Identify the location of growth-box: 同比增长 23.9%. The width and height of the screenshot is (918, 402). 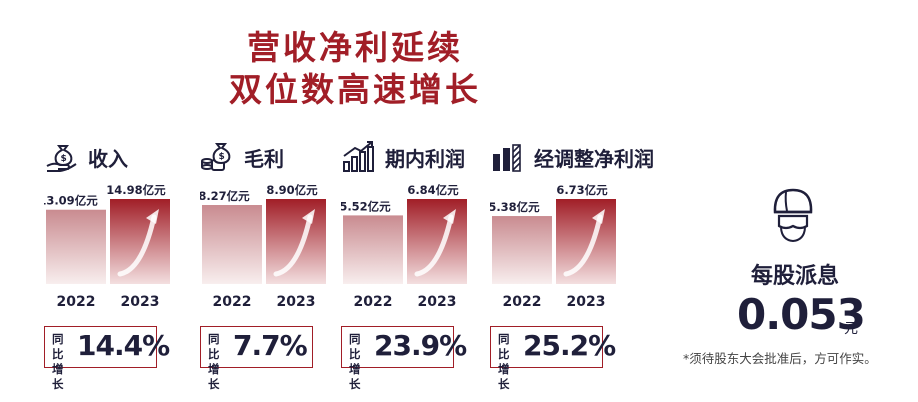
(404, 358).